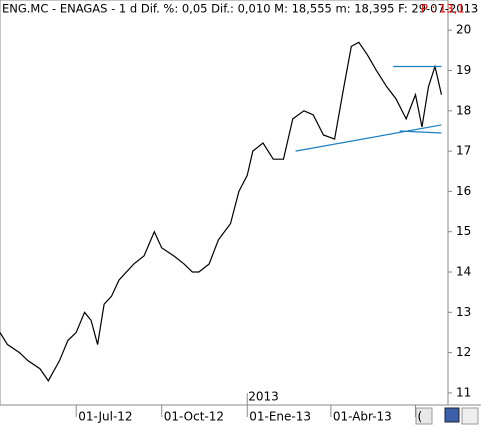 The image size is (481, 430). I want to click on y-tick-label: 17, so click(463, 151).